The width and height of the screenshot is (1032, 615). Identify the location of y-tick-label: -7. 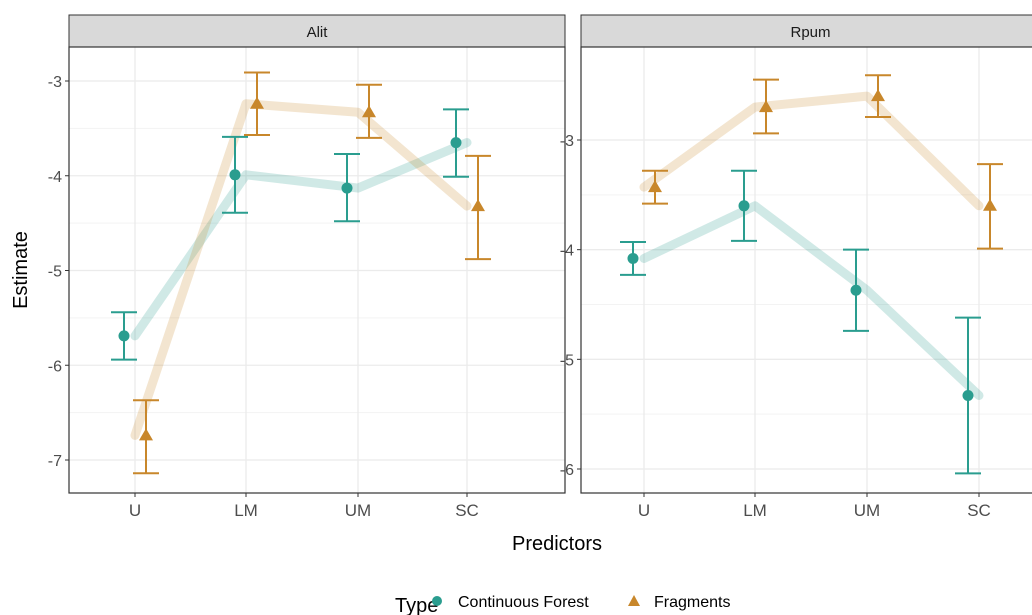
(55, 461).